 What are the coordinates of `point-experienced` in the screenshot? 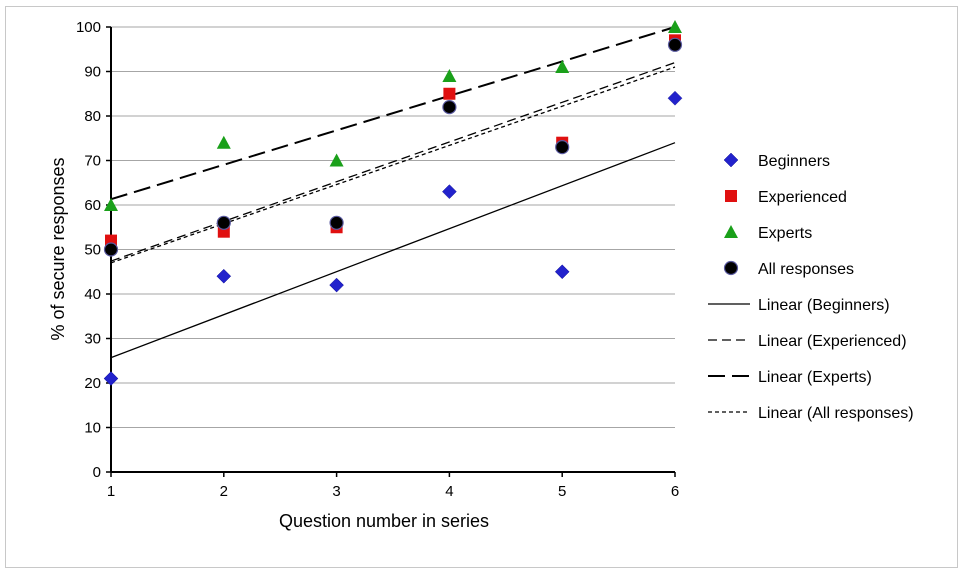 It's located at (449, 93).